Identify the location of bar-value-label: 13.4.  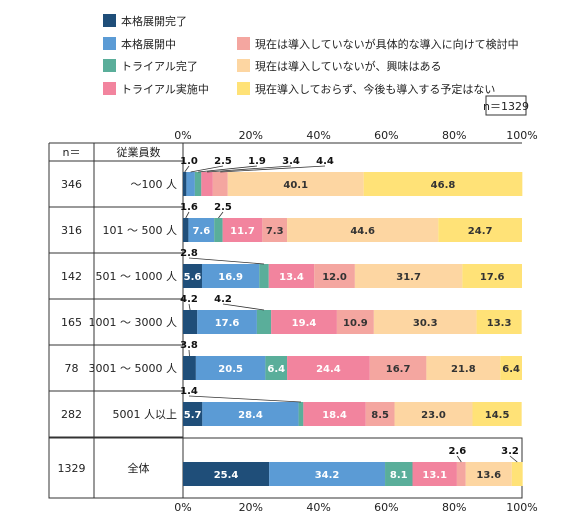
(291, 277).